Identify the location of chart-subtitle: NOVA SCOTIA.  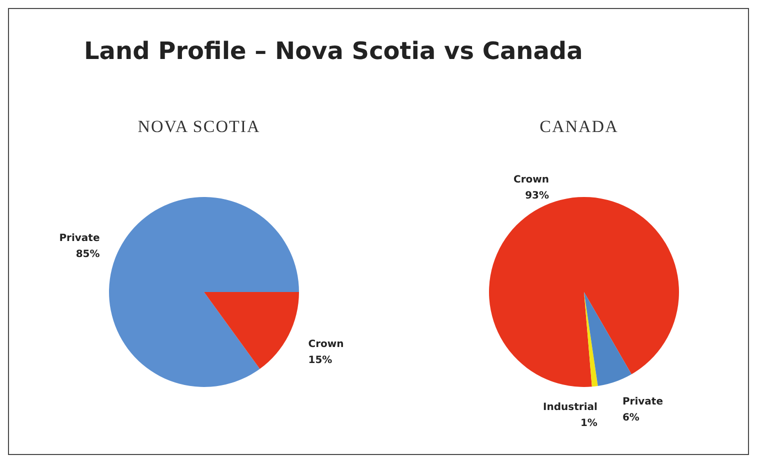
(199, 127).